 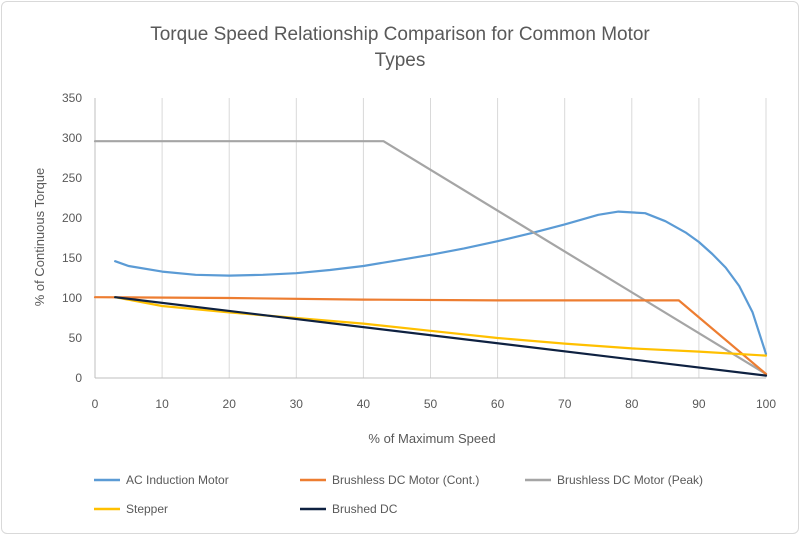 What do you see at coordinates (699, 404) in the screenshot?
I see `x-tick-label: 90` at bounding box center [699, 404].